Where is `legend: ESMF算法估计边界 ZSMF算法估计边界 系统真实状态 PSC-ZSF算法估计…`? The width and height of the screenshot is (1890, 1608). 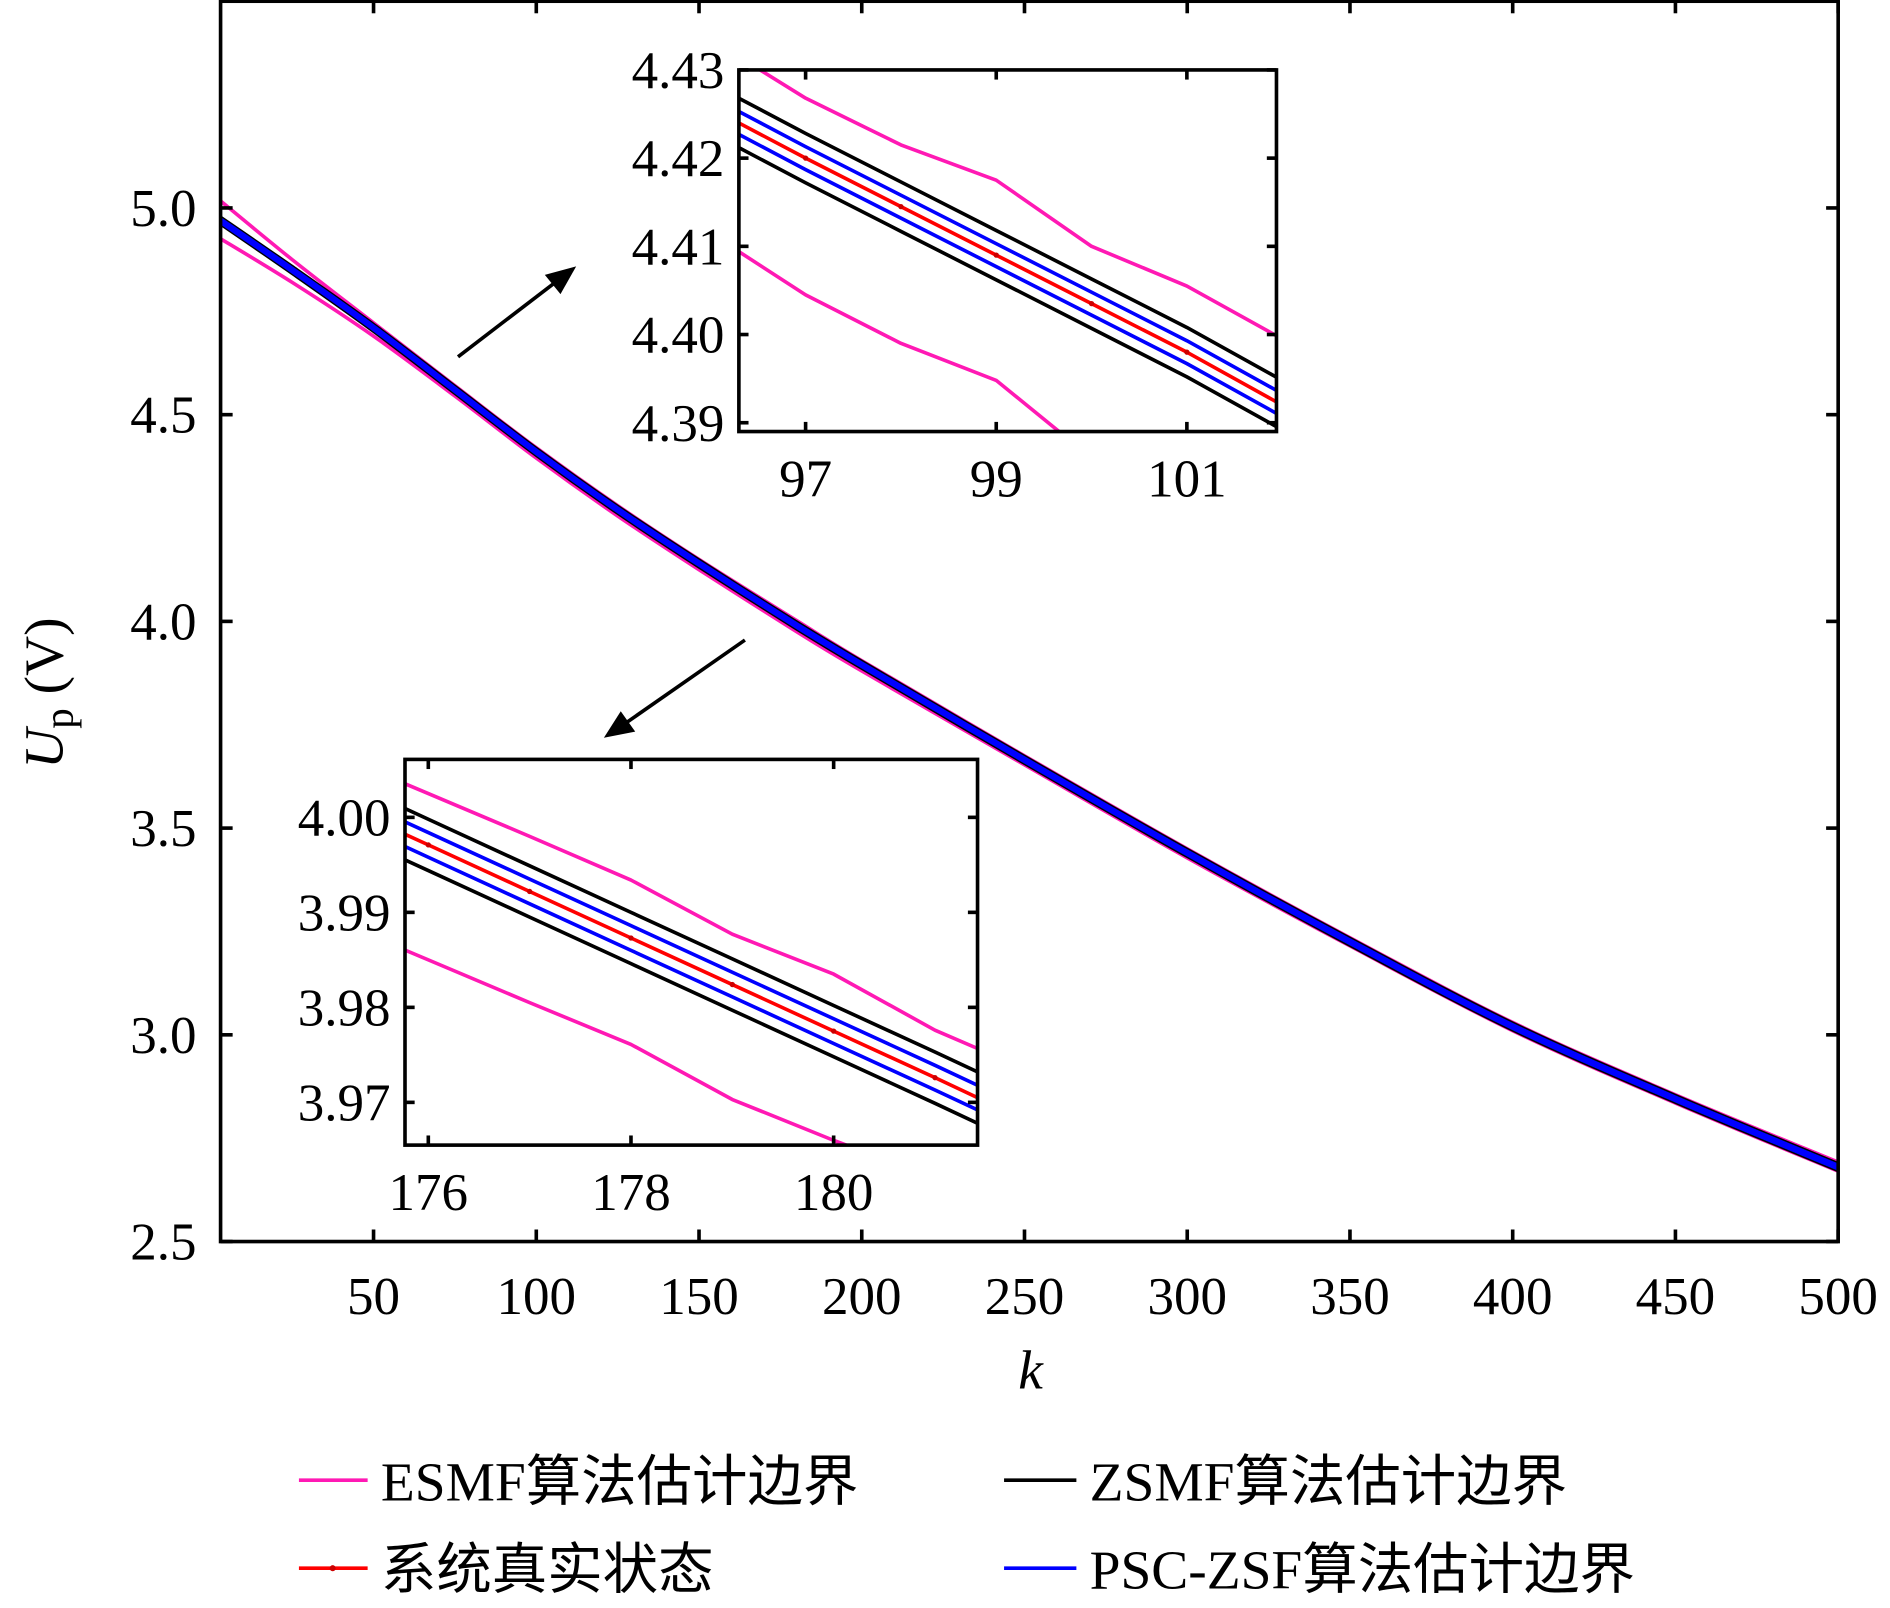
legend: ESMF算法估计边界 ZSMF算法估计边界 系统真实状态 PSC-ZSF算法估计… is located at coordinates (966, 1526).